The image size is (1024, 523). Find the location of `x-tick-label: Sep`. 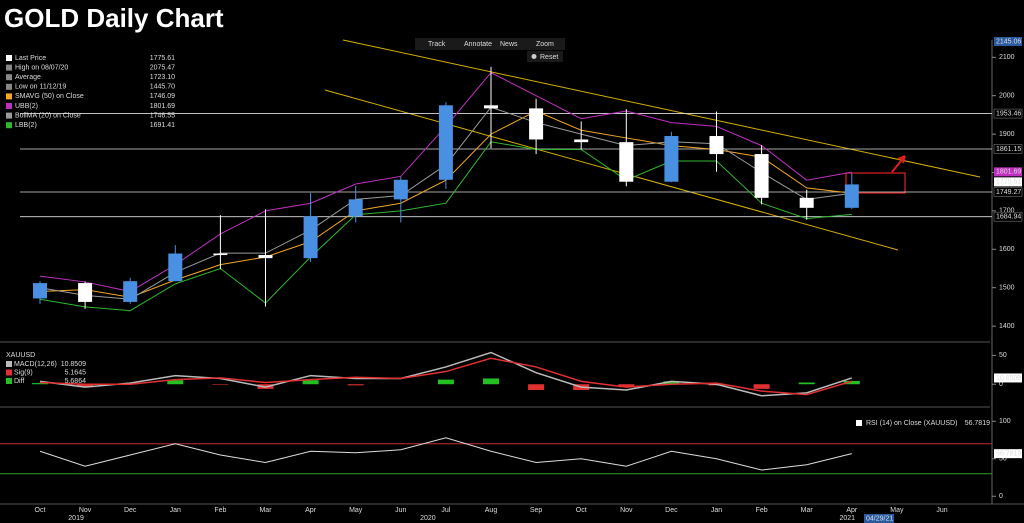

x-tick-label: Sep is located at coordinates (536, 510).